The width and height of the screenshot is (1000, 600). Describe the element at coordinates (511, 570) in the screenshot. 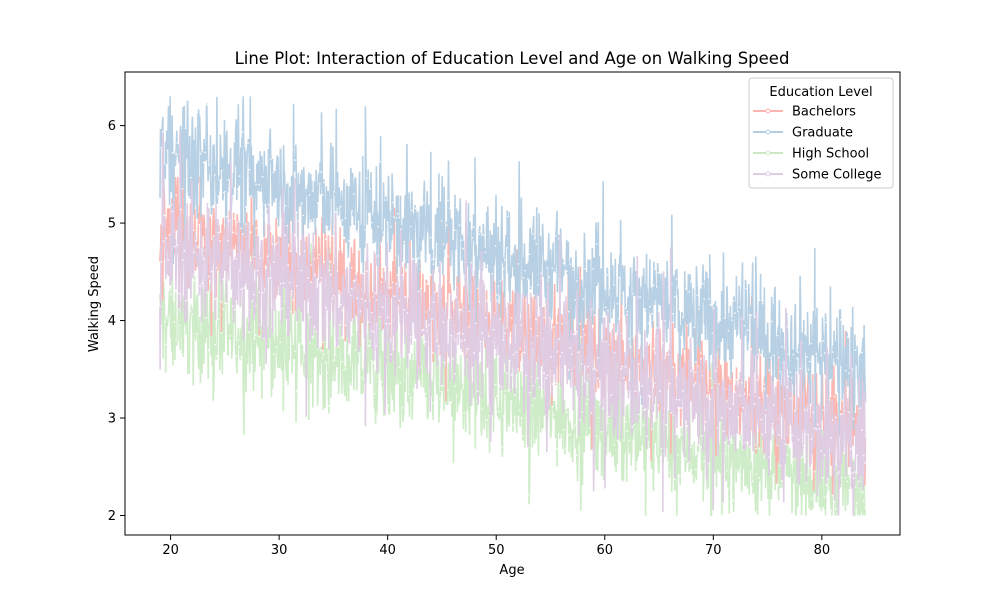

I see `x-axis-label: Age` at that location.